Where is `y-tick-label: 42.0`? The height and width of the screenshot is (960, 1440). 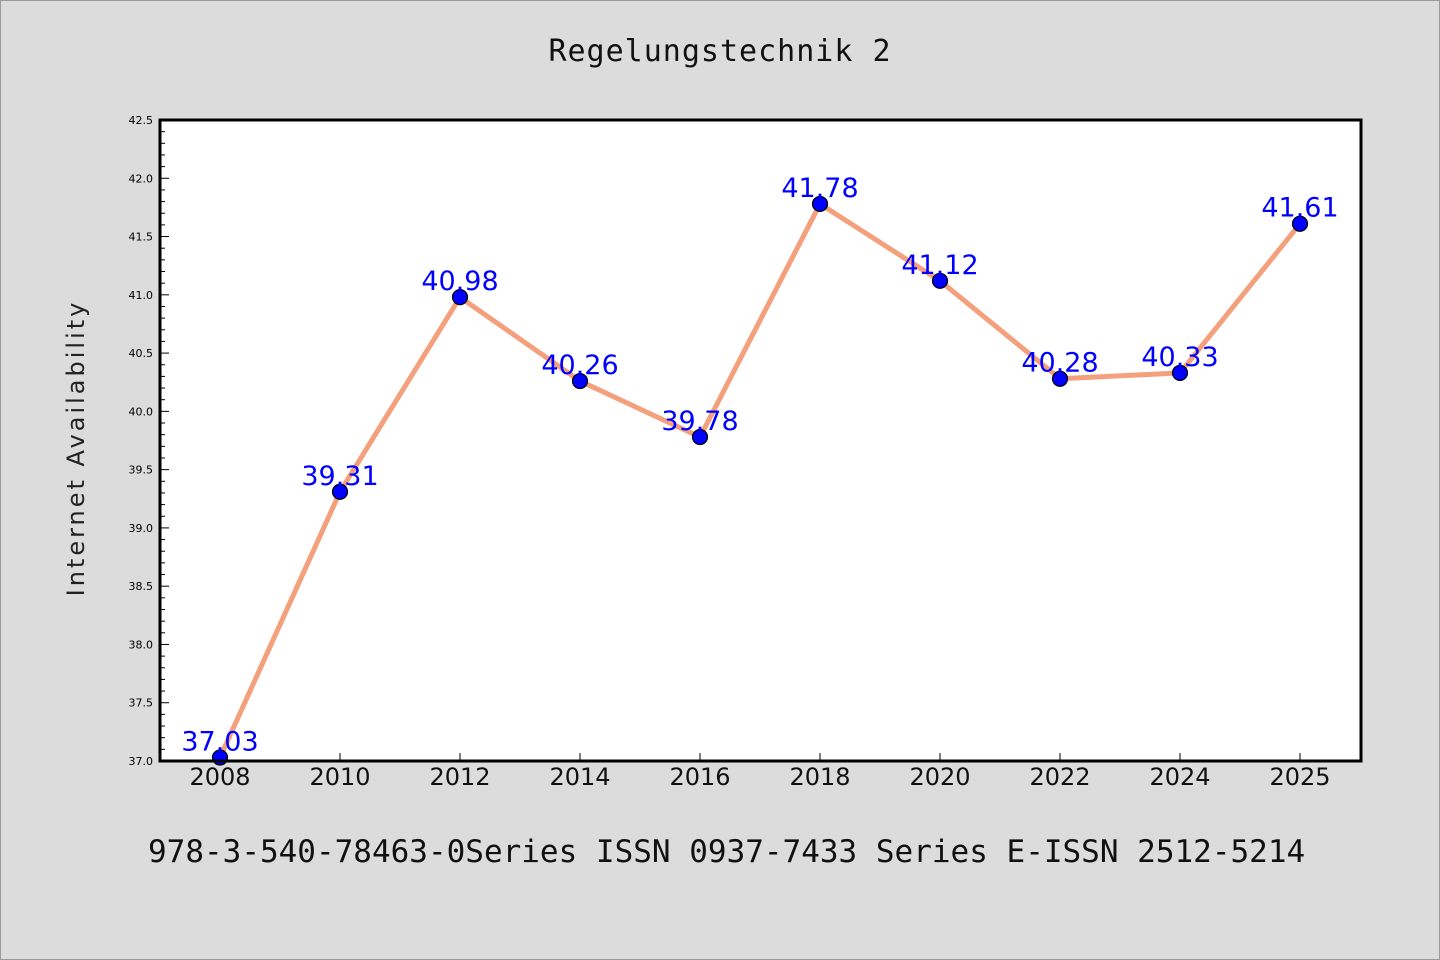 y-tick-label: 42.0 is located at coordinates (141, 178).